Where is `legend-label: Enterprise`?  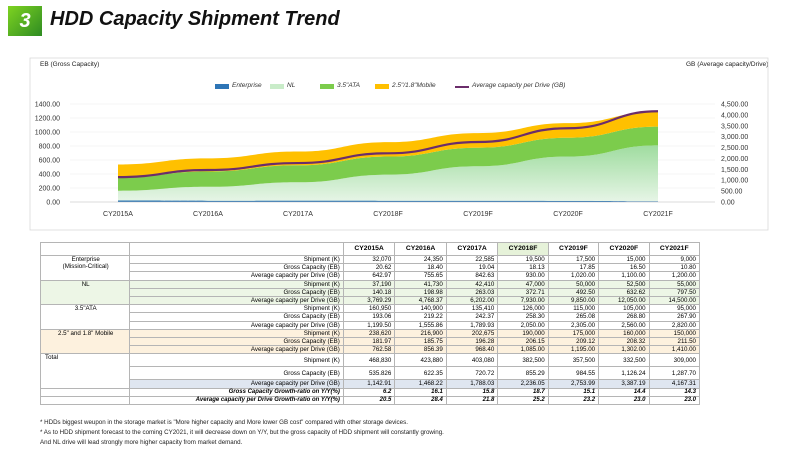 legend-label: Enterprise is located at coordinates (247, 85).